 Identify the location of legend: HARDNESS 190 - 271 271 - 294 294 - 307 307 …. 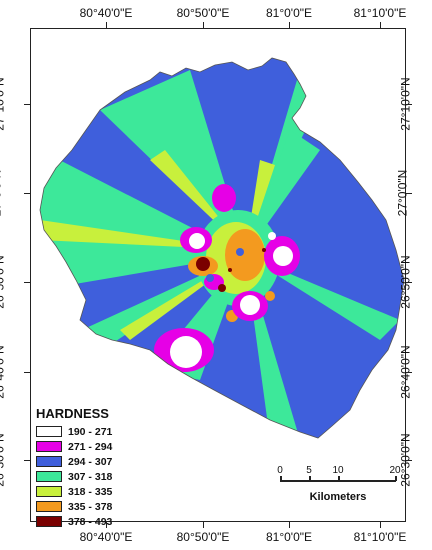
(74, 467).